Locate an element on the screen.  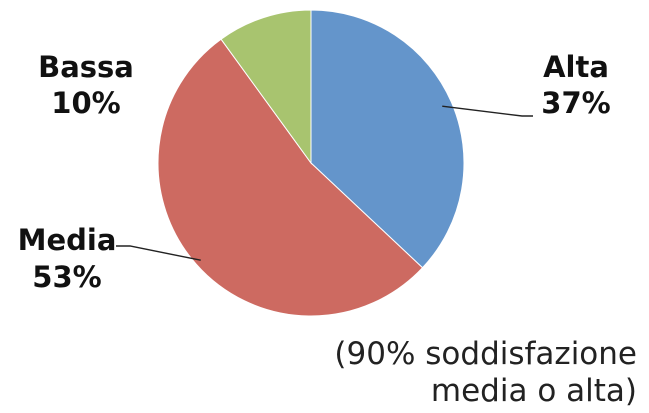
slice-label-alta-name: Alta is located at coordinates (576, 67).